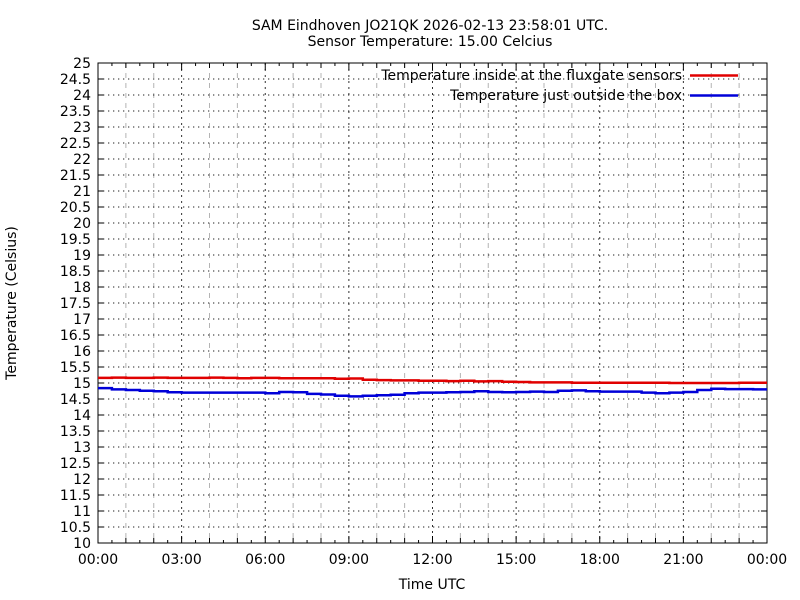 This screenshot has width=800, height=600. What do you see at coordinates (75, 336) in the screenshot?
I see `y-tick-label: 16.5` at bounding box center [75, 336].